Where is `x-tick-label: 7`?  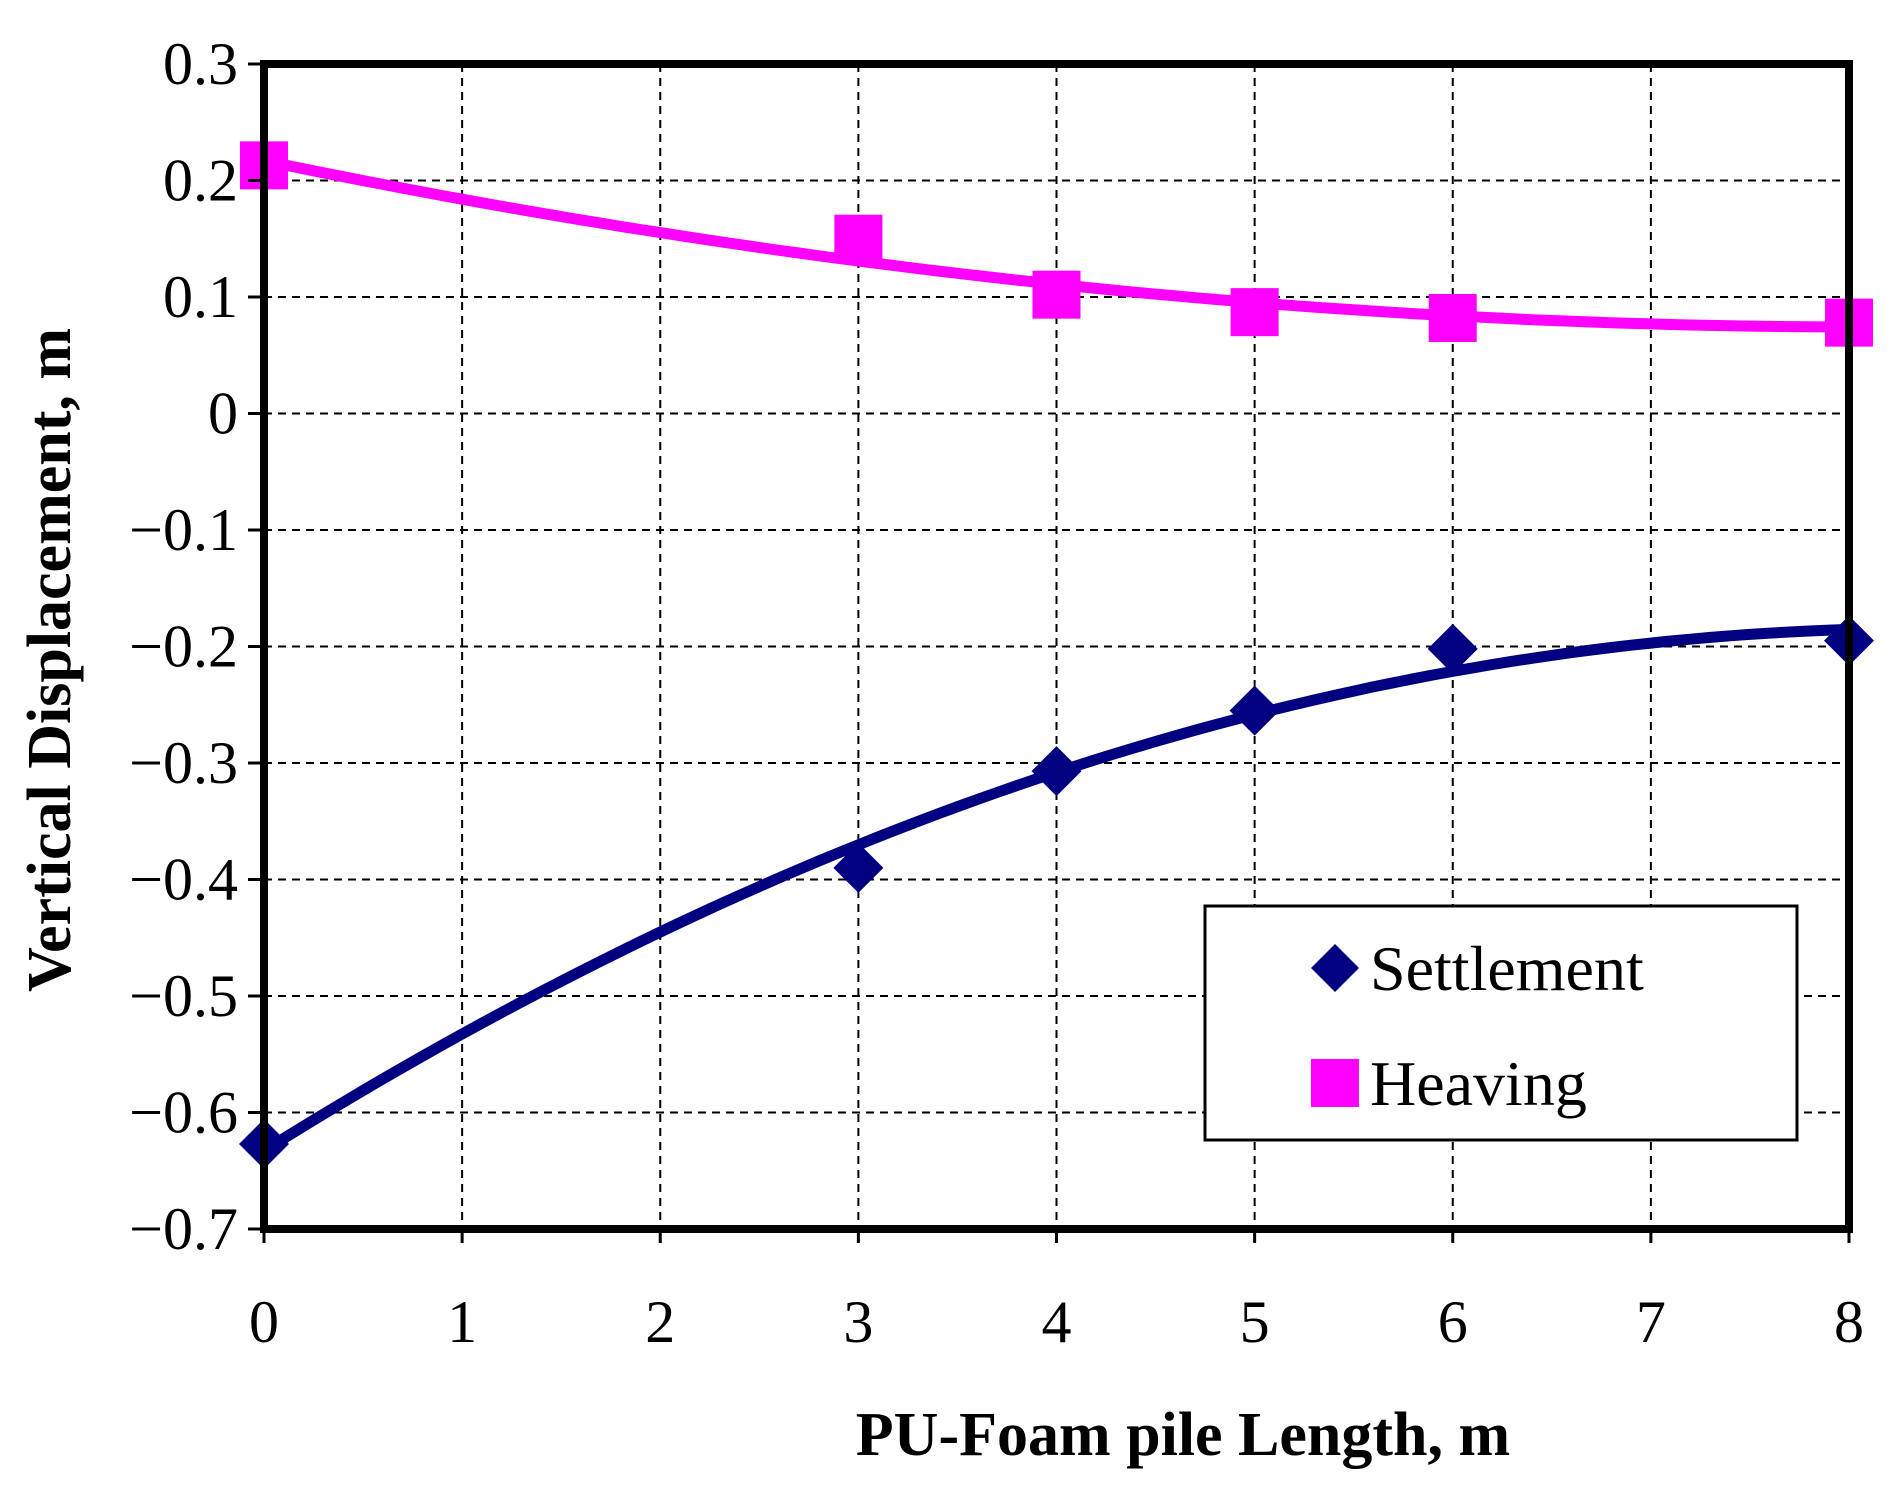 x-tick-label: 7 is located at coordinates (1651, 1322).